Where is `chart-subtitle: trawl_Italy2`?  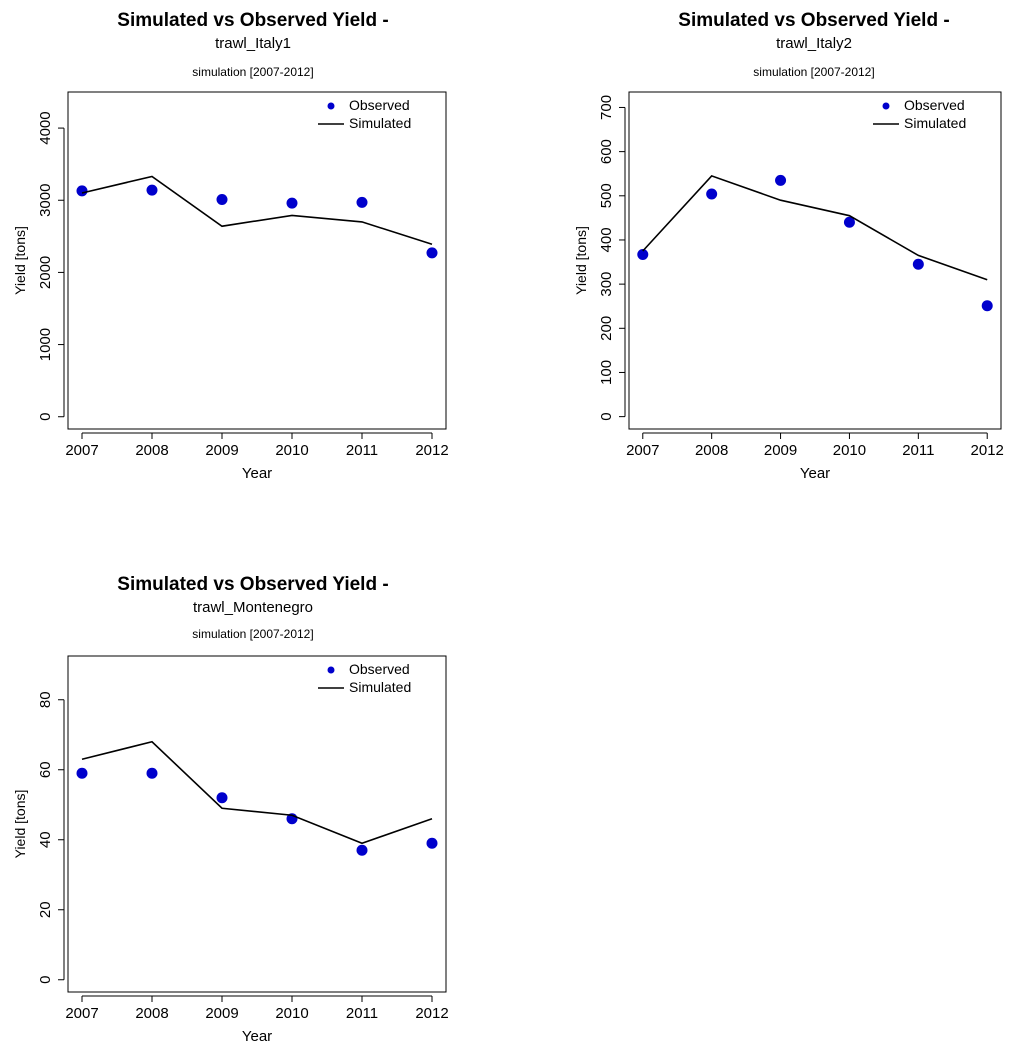 chart-subtitle: trawl_Italy2 is located at coordinates (814, 43).